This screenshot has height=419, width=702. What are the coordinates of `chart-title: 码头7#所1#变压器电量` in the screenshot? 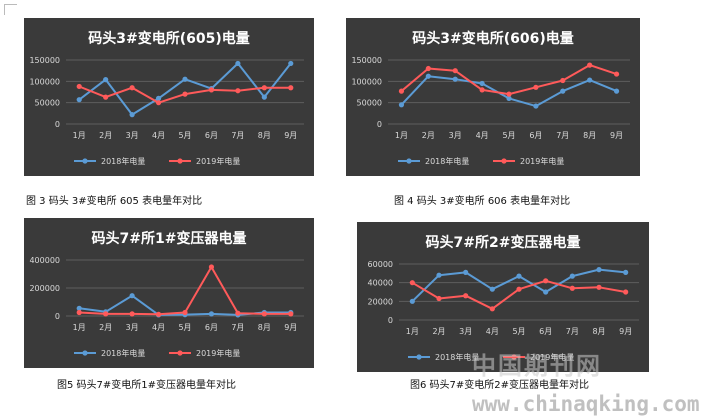 It's located at (169, 238).